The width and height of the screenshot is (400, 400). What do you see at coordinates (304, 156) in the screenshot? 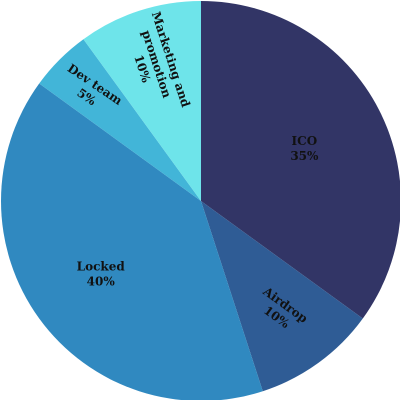
I see `slice-percent-label: 35%` at bounding box center [304, 156].